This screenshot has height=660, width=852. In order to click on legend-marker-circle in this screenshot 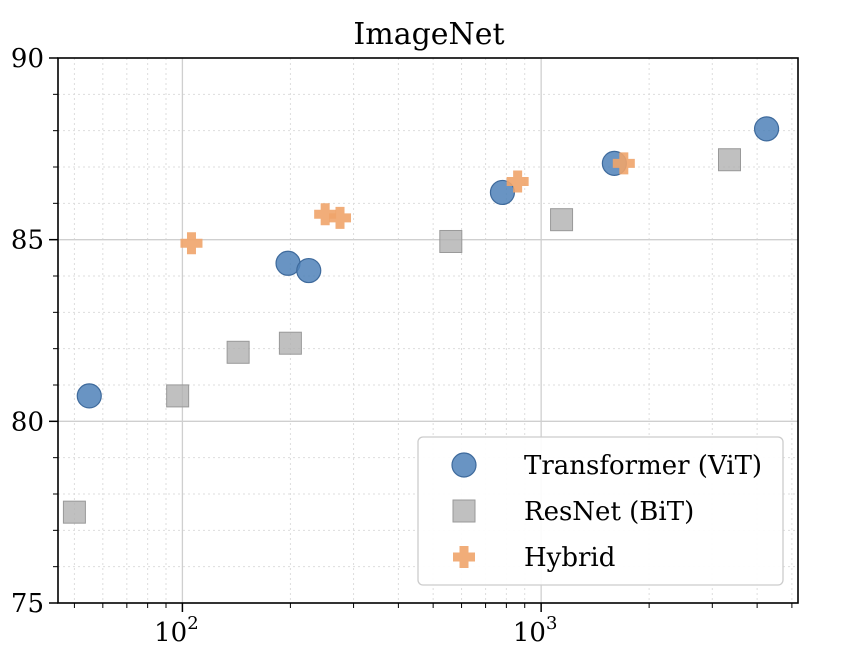, I will do `click(464, 465)`.